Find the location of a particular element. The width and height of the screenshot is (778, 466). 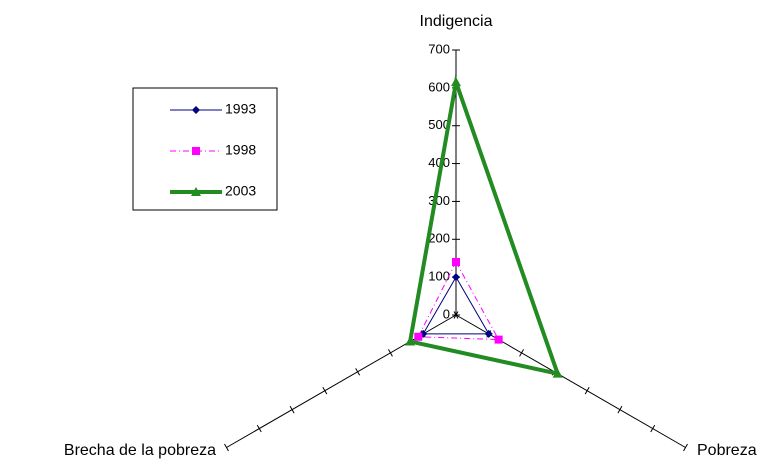

tick-label: 100 is located at coordinates (439, 276).